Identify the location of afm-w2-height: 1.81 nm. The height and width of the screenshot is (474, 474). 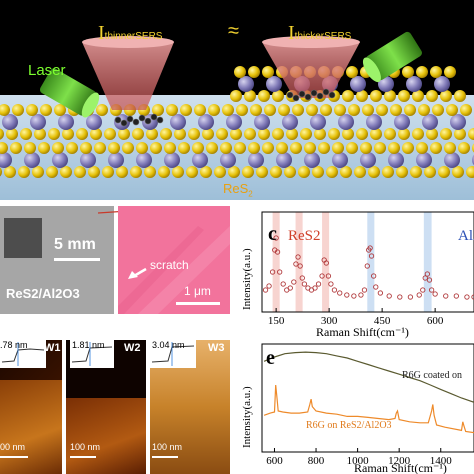
(88, 345).